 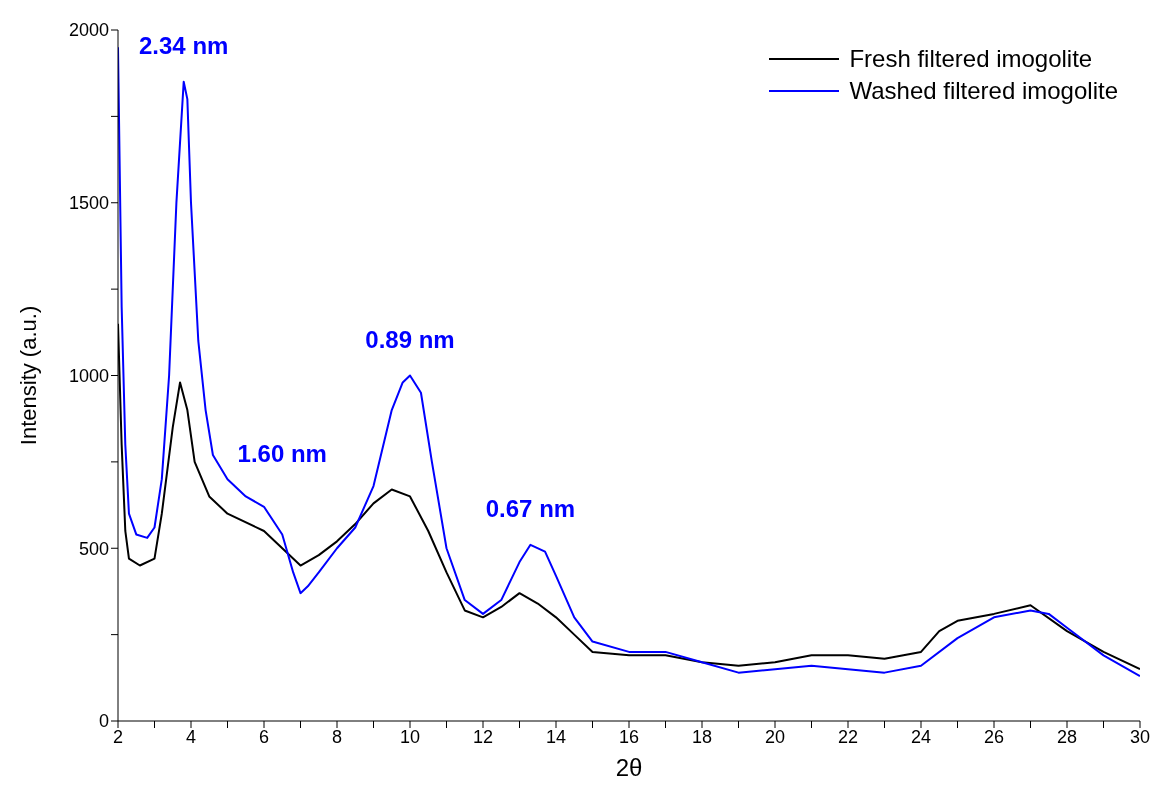 What do you see at coordinates (530, 508) in the screenshot?
I see `annotation: 0.67 nm` at bounding box center [530, 508].